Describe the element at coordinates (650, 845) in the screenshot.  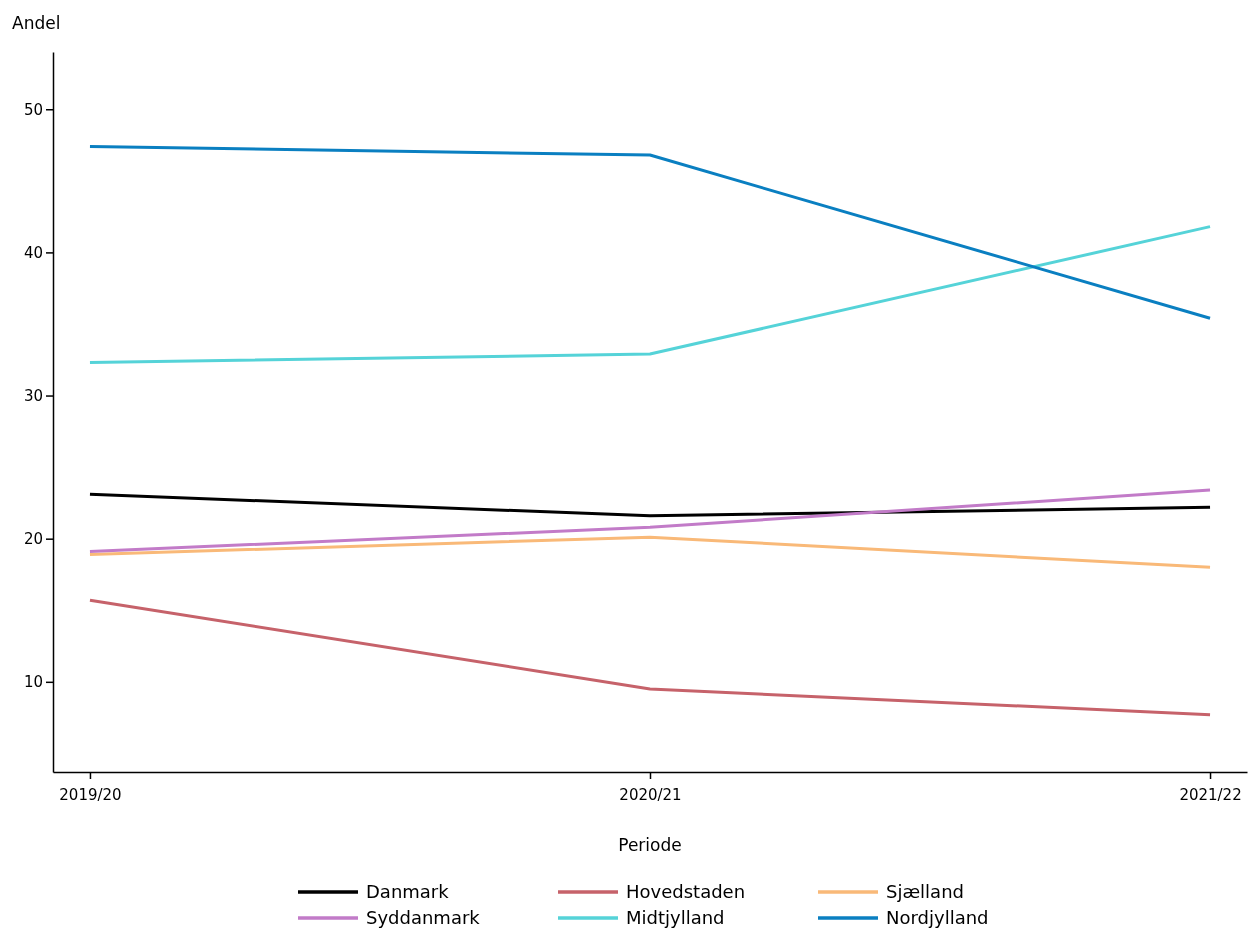
I see `x-axis-title: Periode` at that location.